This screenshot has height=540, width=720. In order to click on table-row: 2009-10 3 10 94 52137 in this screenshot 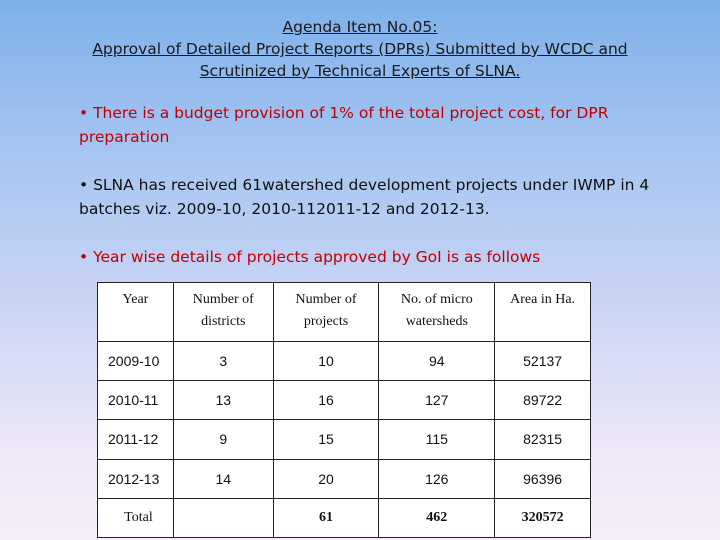, I will do `click(344, 361)`.